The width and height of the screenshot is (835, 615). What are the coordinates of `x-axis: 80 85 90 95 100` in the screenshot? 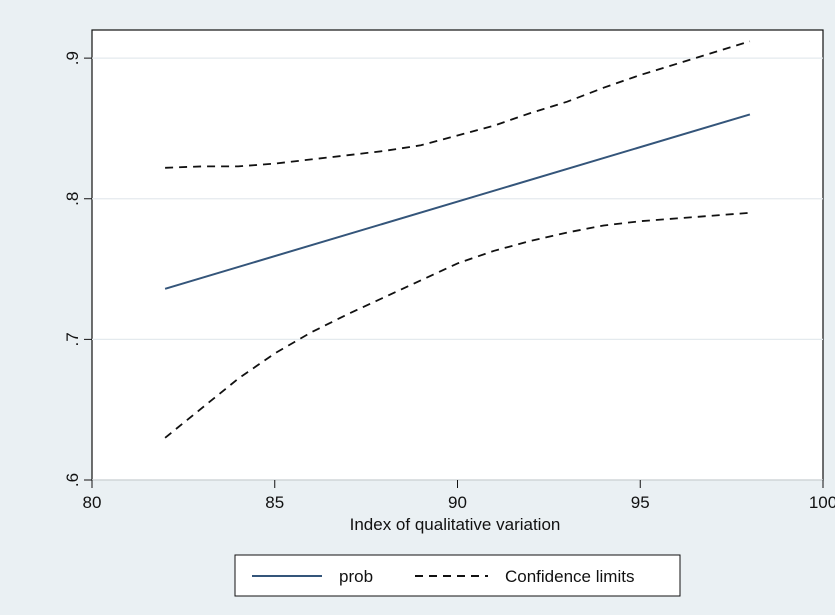 It's located at (459, 496).